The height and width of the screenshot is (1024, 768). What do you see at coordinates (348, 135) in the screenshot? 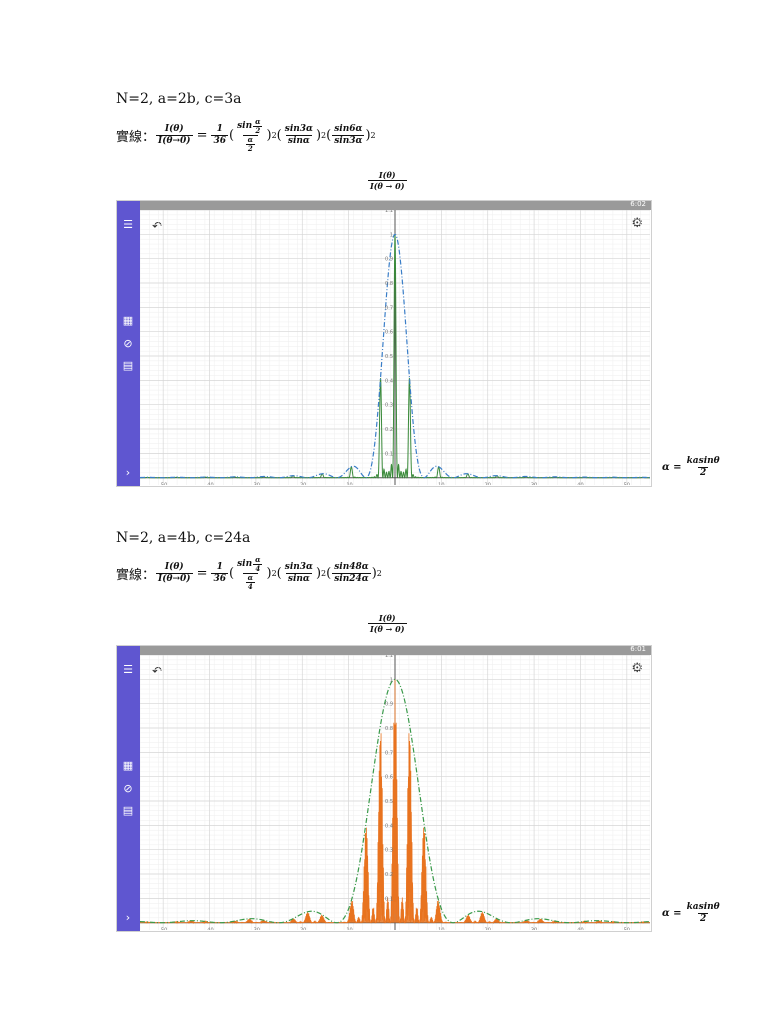
I see `term3: sin6α sin3α` at bounding box center [348, 135].